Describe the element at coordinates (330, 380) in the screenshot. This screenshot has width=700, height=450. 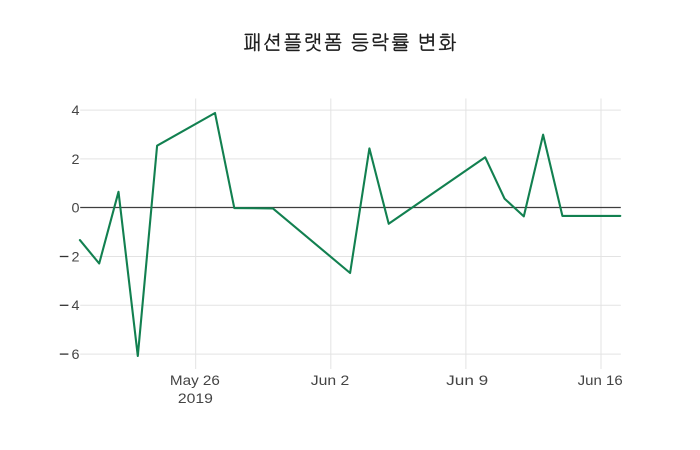
I see `svg-text: Jun 2` at that location.